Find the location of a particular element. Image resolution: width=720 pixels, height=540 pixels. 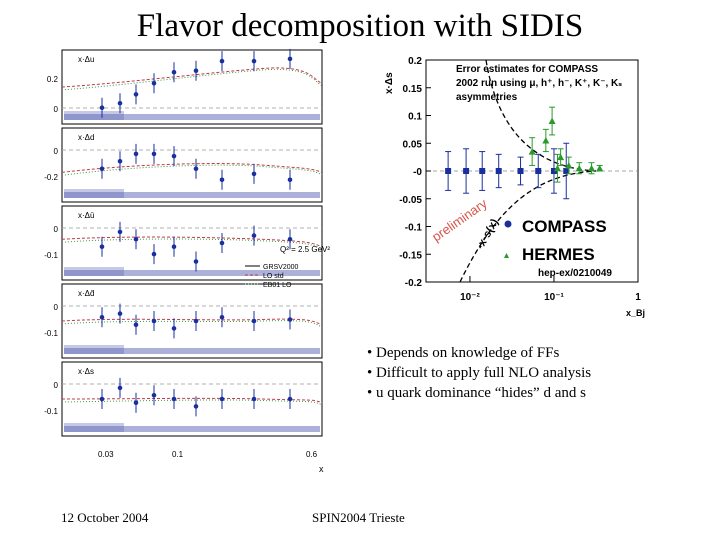

panel-label: x·Δu is located at coordinates (86, 59).